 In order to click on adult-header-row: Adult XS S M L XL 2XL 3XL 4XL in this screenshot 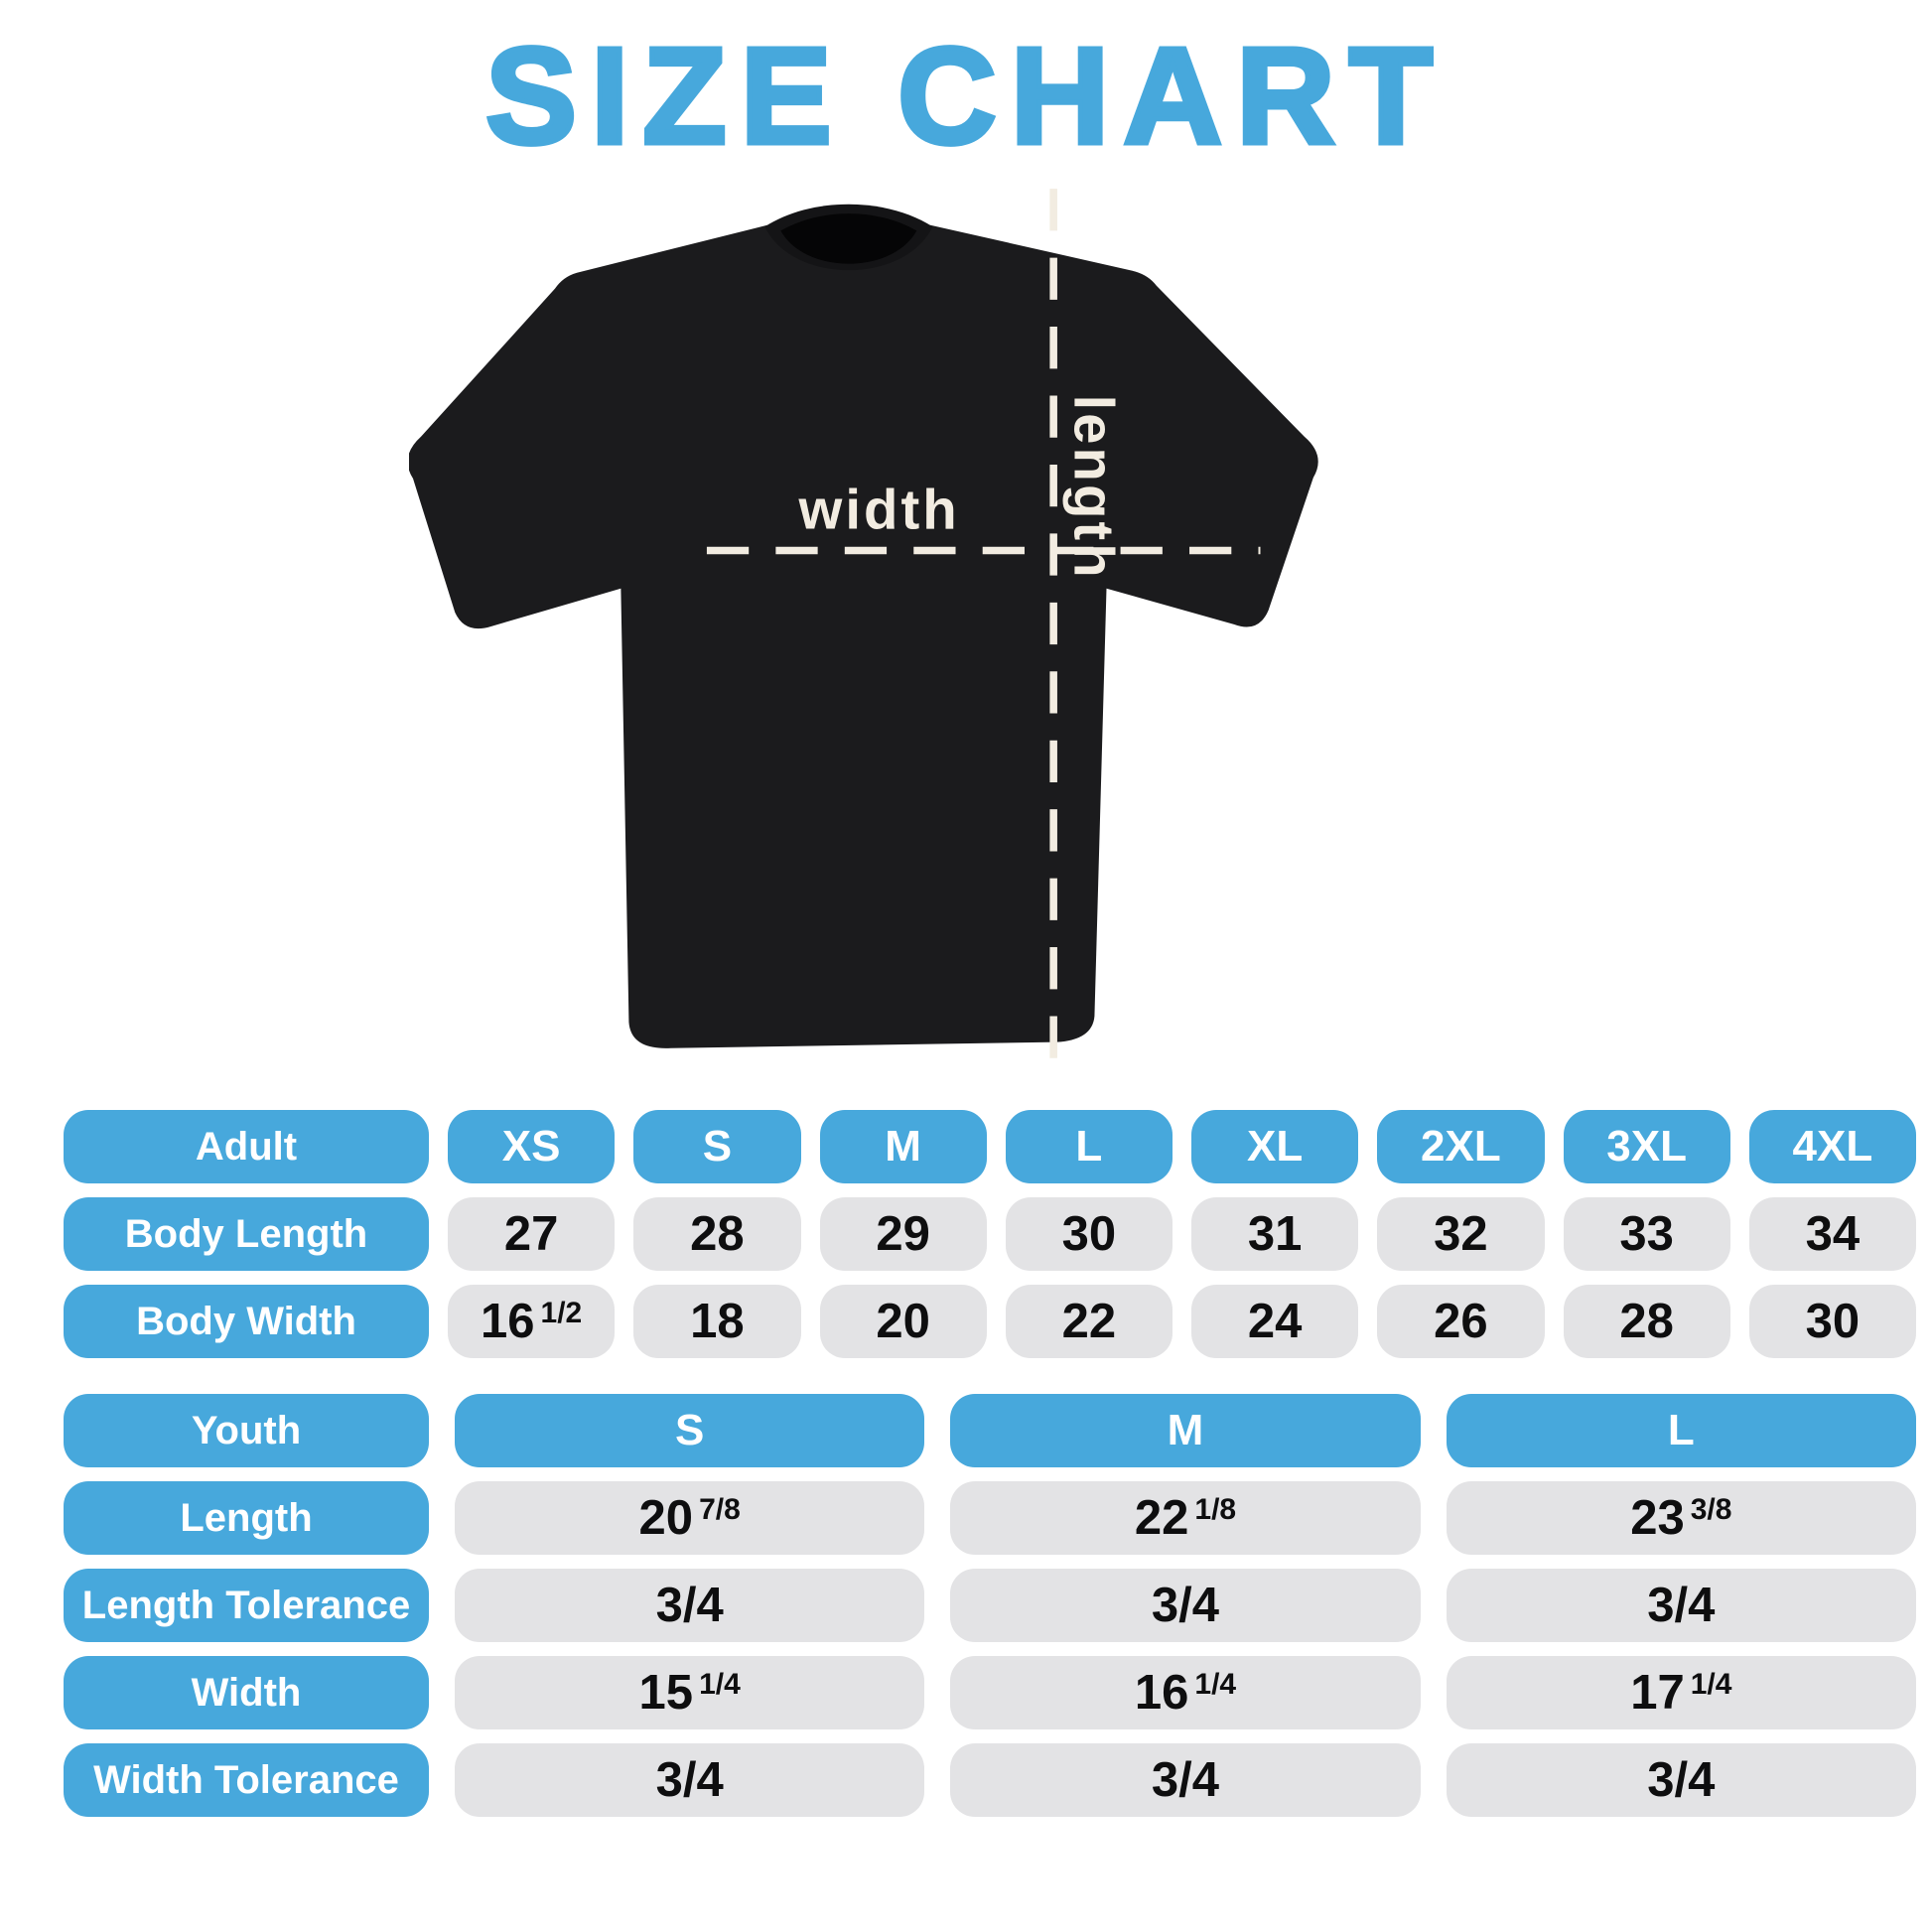, I will do `click(990, 1146)`.